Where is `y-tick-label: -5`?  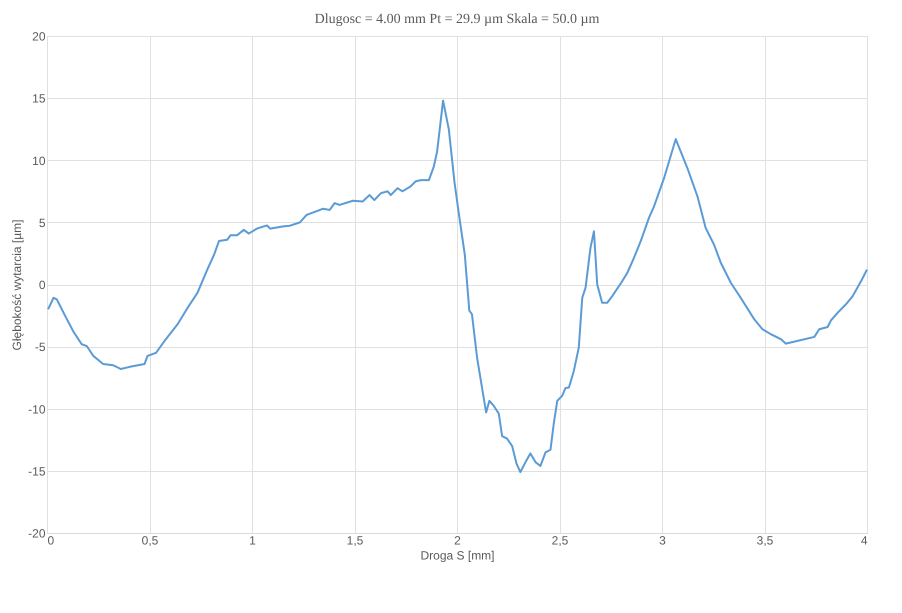 y-tick-label: -5 is located at coordinates (40, 347).